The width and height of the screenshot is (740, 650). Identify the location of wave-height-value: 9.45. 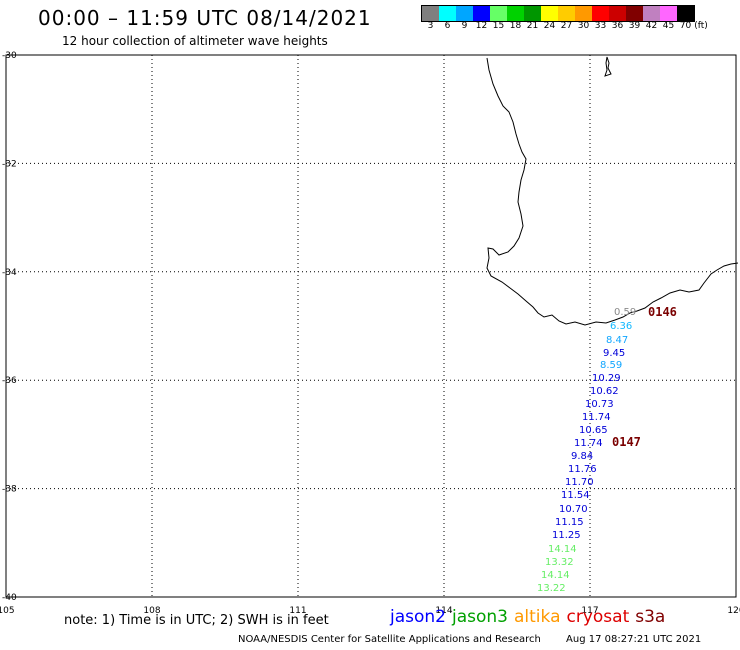
(614, 353).